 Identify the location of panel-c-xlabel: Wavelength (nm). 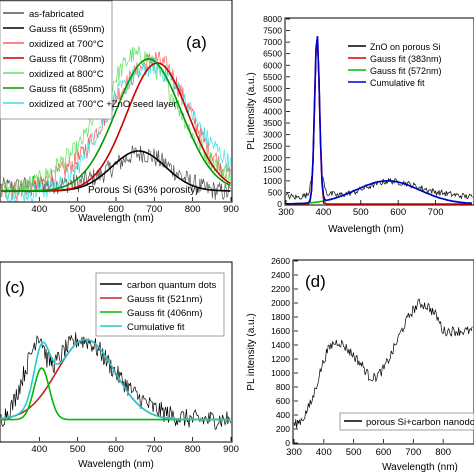
(116, 464).